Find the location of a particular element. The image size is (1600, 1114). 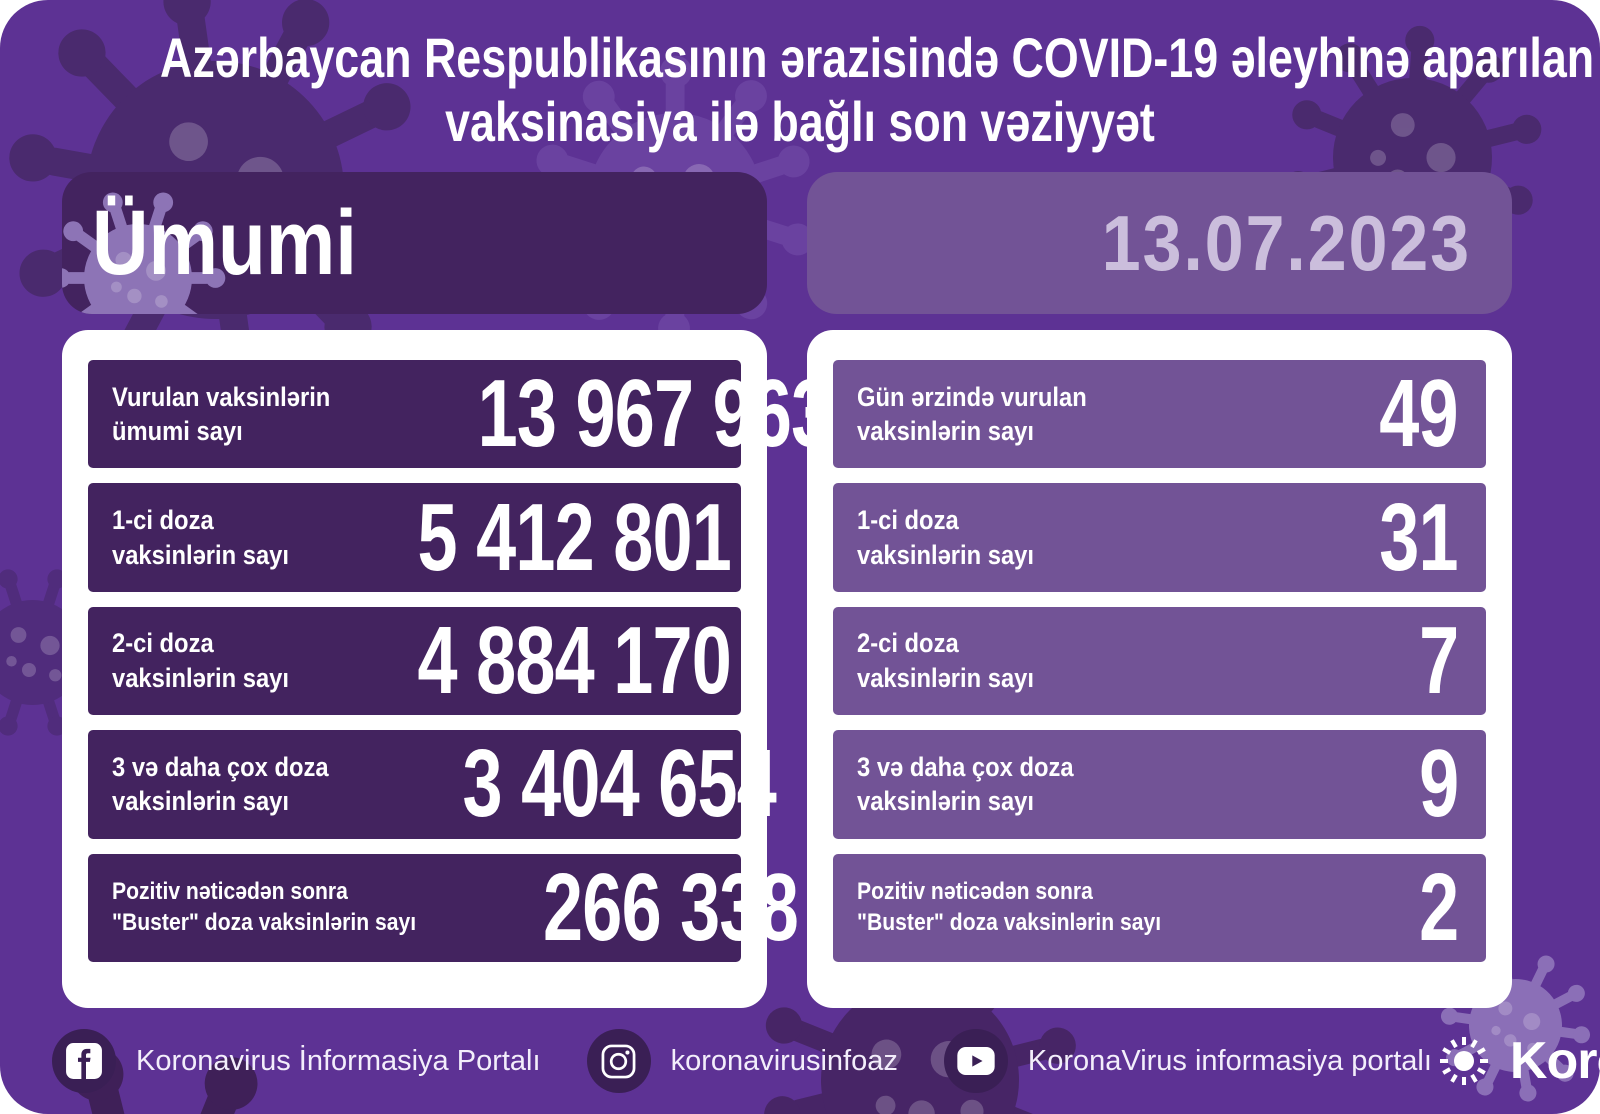

instagram-label: koronavirusinfoaz is located at coordinates (784, 1060).